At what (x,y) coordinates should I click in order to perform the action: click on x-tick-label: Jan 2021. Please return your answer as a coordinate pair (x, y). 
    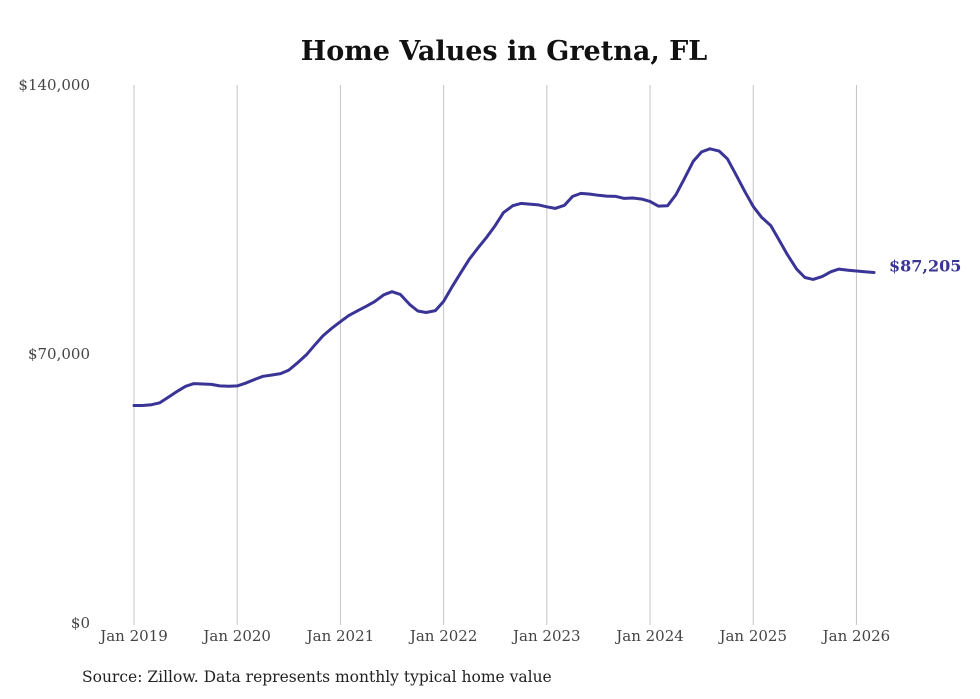
    Looking at the image, I should click on (340, 636).